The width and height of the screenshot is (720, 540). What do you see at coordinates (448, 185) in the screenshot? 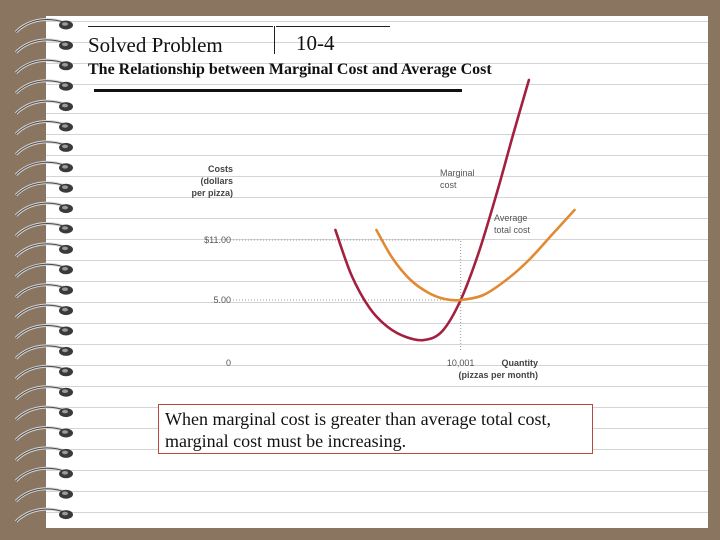
I see `mc-label-line-2: cost` at bounding box center [448, 185].